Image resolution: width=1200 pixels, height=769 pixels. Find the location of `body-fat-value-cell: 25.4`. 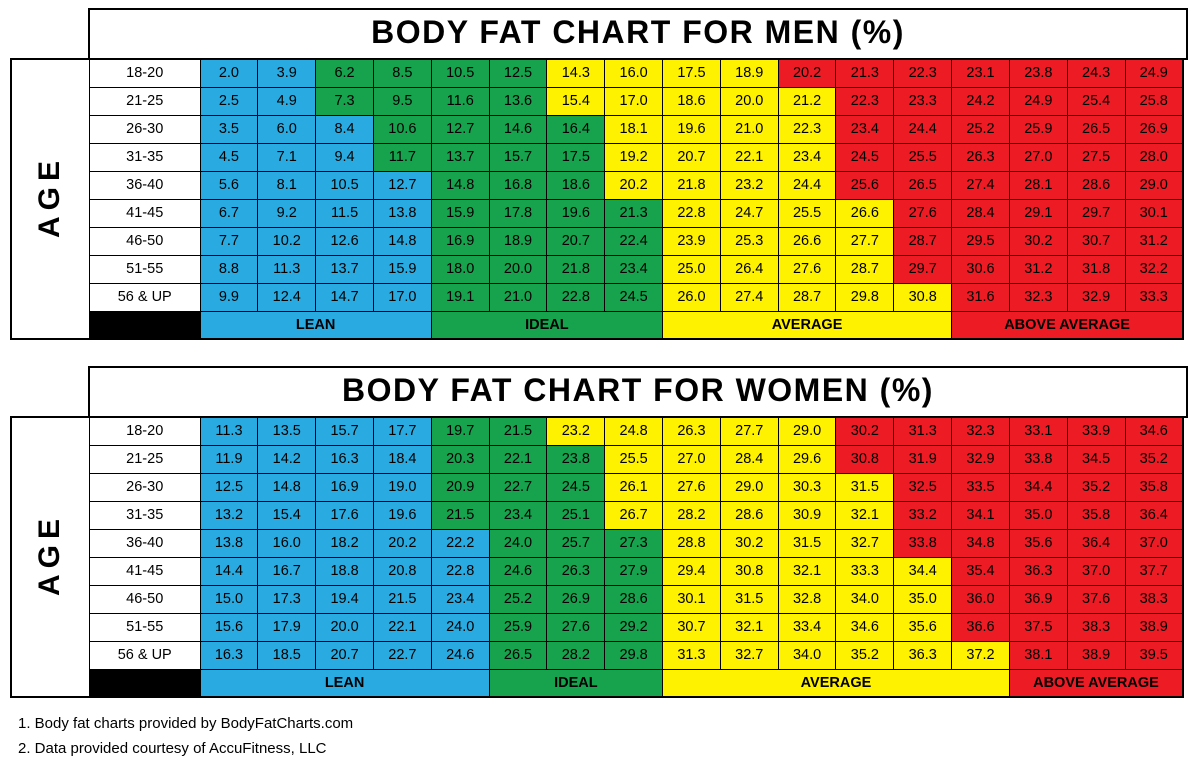

body-fat-value-cell: 25.4 is located at coordinates (1096, 101).